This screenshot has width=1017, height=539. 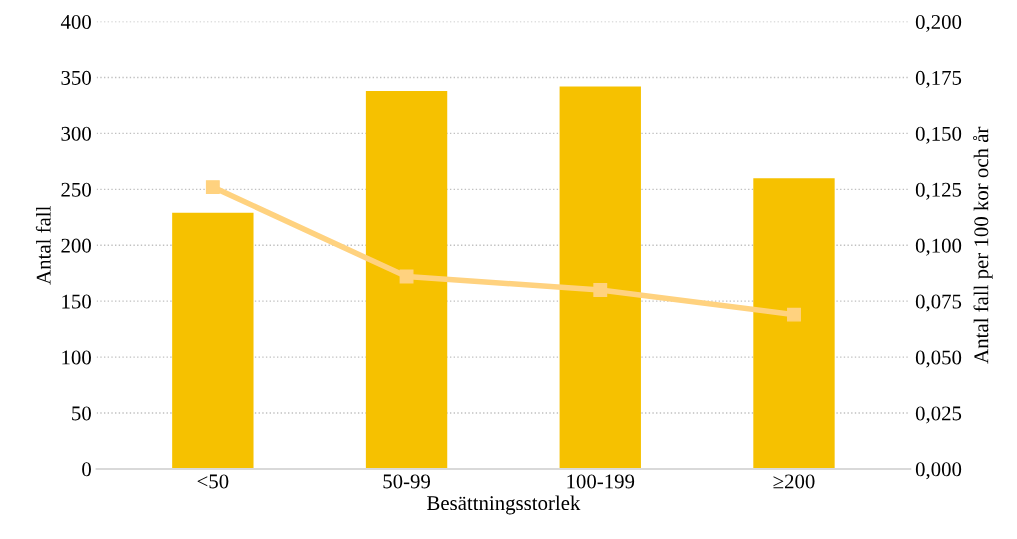 I want to click on y2-tick-label: 0,000, so click(x=938, y=471).